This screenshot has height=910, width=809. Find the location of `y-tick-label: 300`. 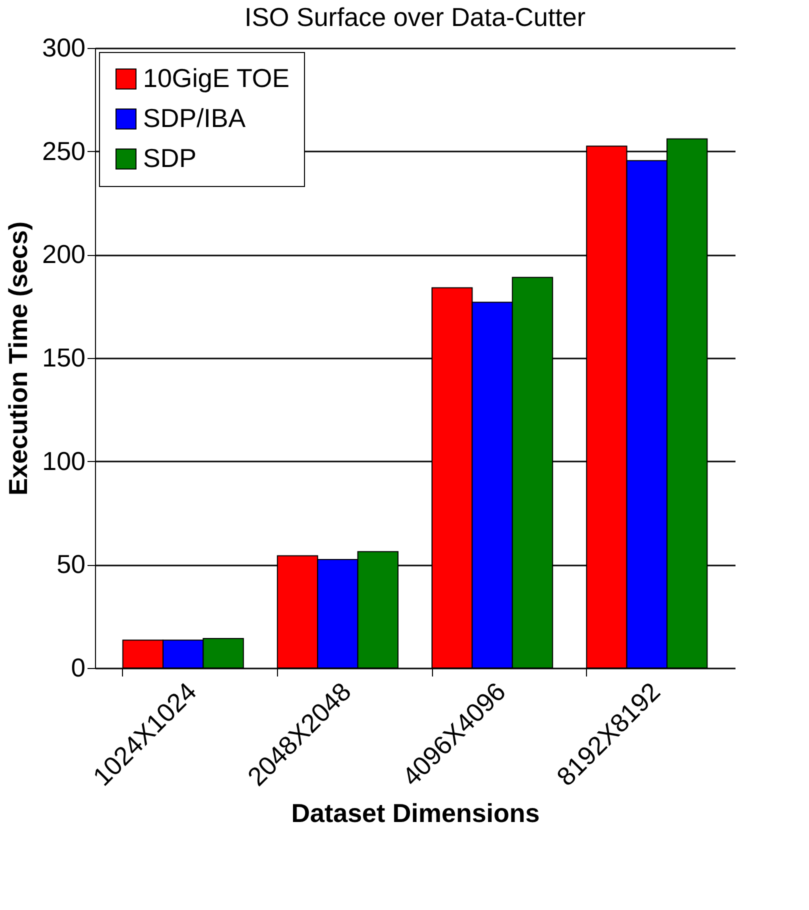

y-tick-label: 300 is located at coordinates (64, 47).